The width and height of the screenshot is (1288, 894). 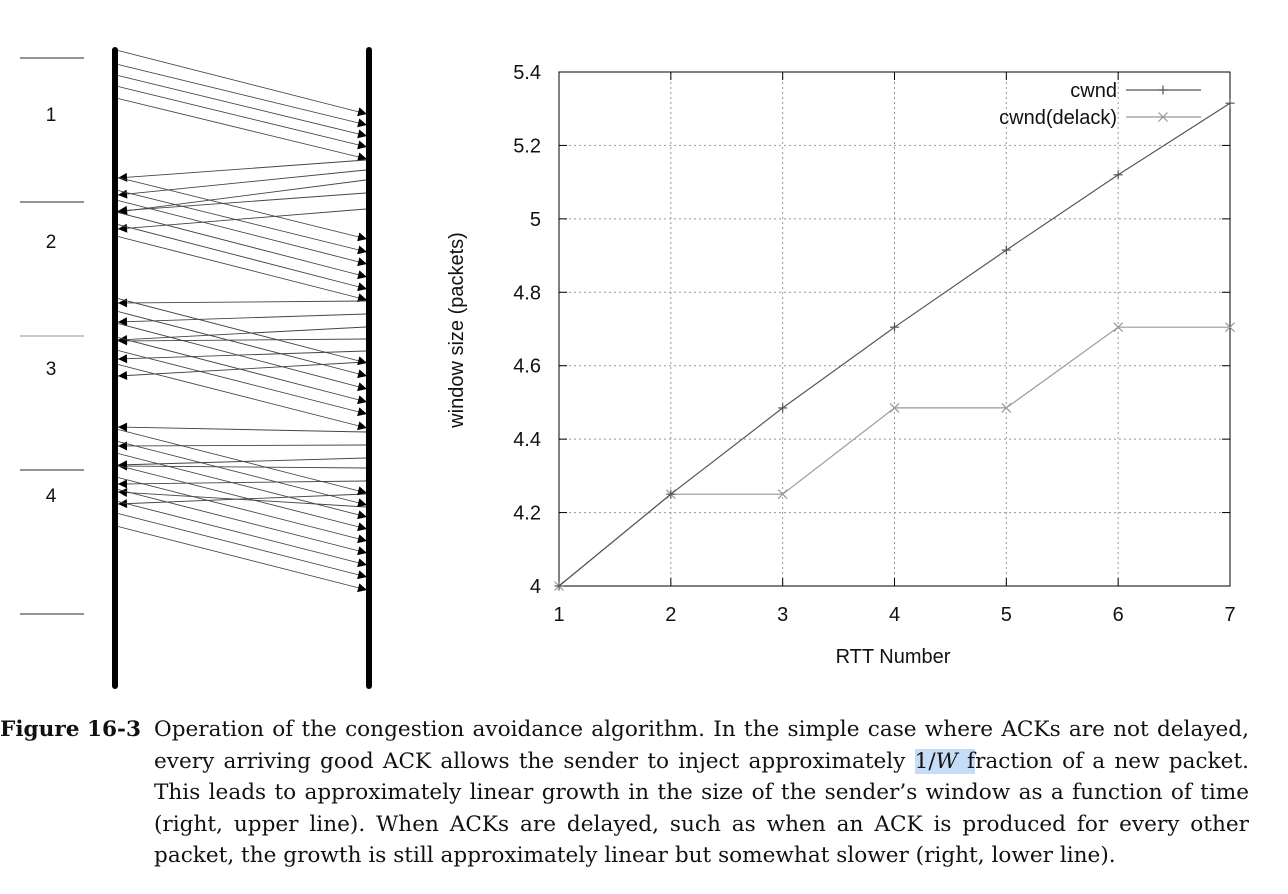 What do you see at coordinates (527, 146) in the screenshot?
I see `y-tick-label: 5.2` at bounding box center [527, 146].